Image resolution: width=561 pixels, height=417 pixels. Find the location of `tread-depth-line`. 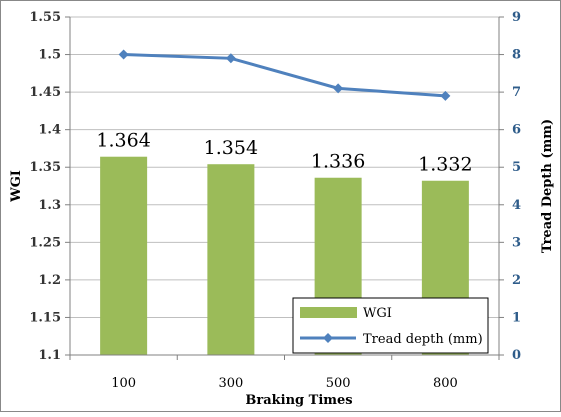

tread-depth-line is located at coordinates (284, 75).